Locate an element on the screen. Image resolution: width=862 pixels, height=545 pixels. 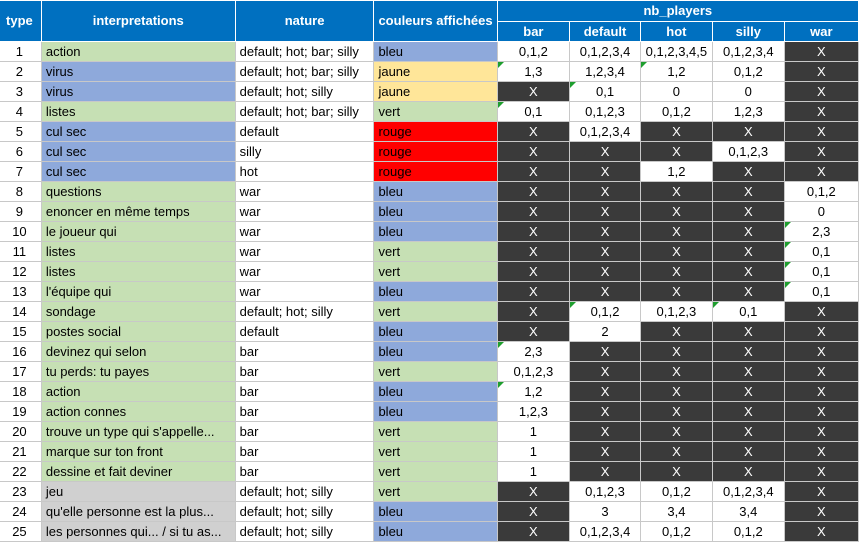
cell-type: 12 is located at coordinates (21, 271).